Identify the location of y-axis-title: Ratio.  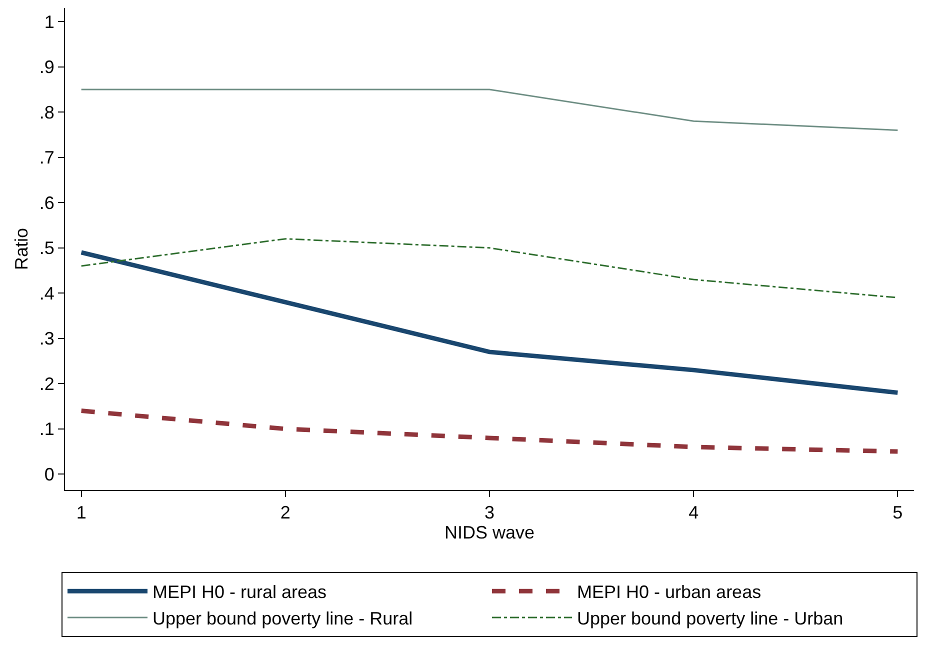
(22, 249).